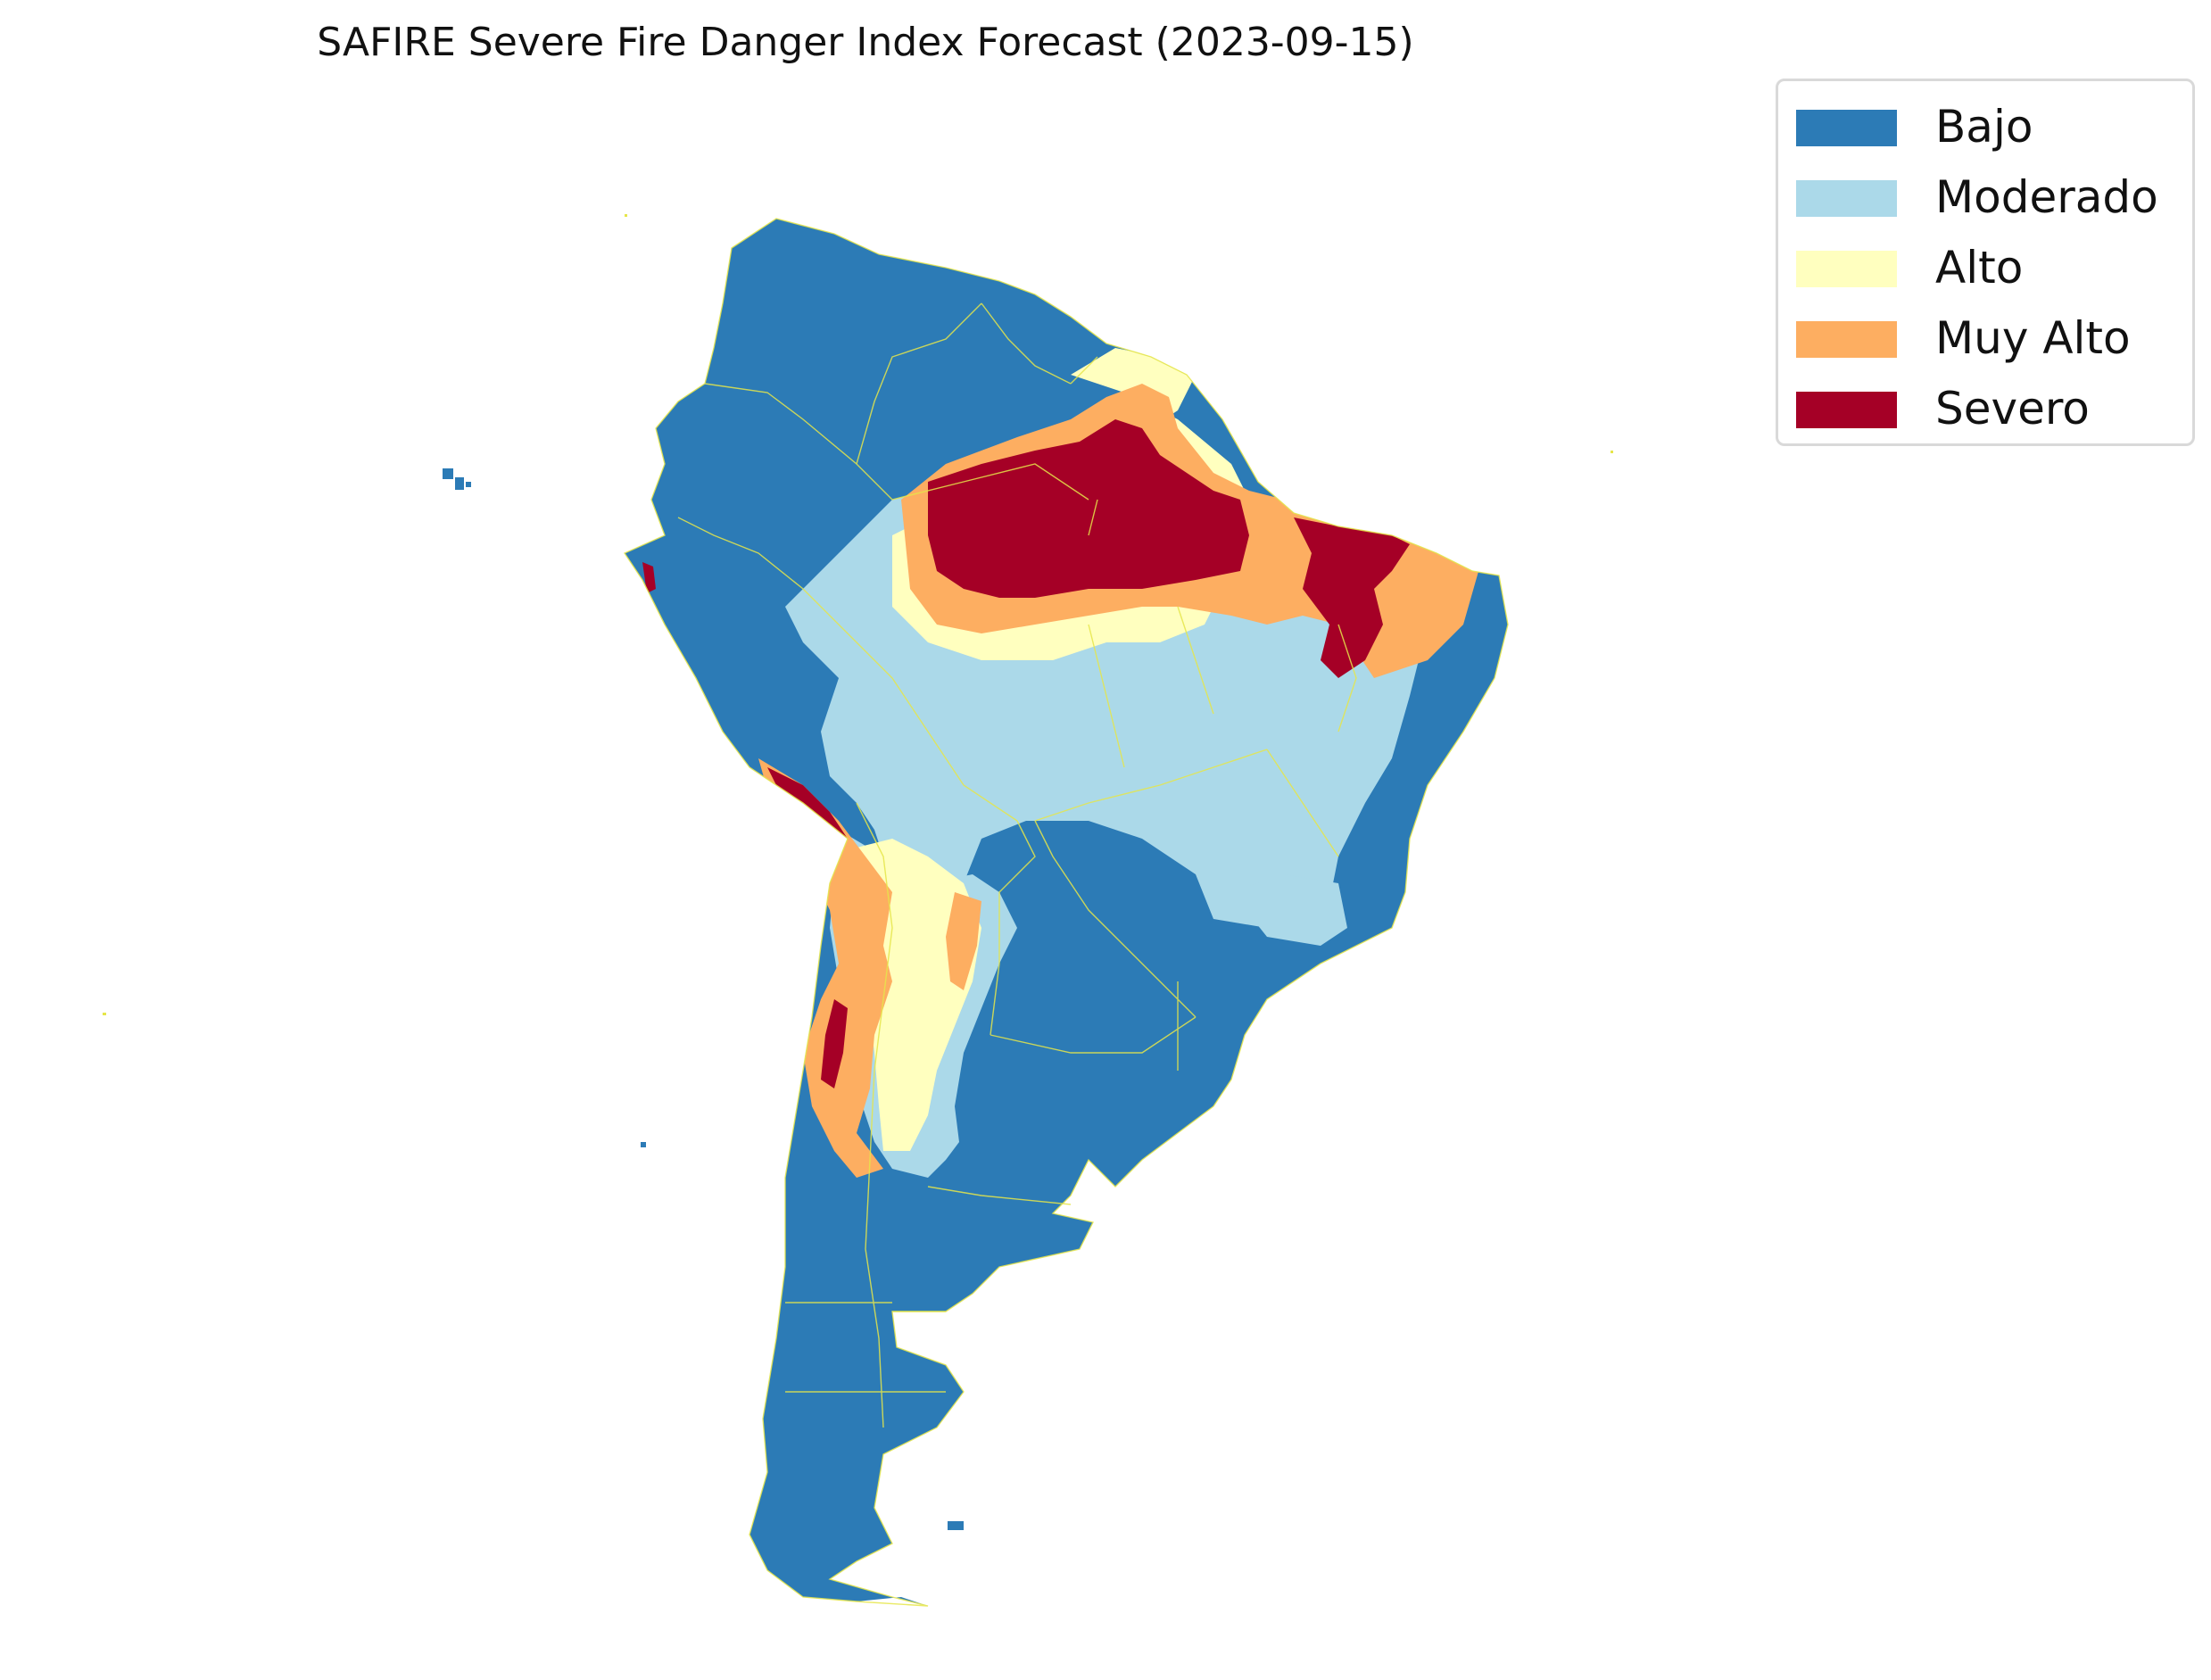 This screenshot has width=2211, height=1680. I want to click on legend-label: Moderado, so click(2046, 197).